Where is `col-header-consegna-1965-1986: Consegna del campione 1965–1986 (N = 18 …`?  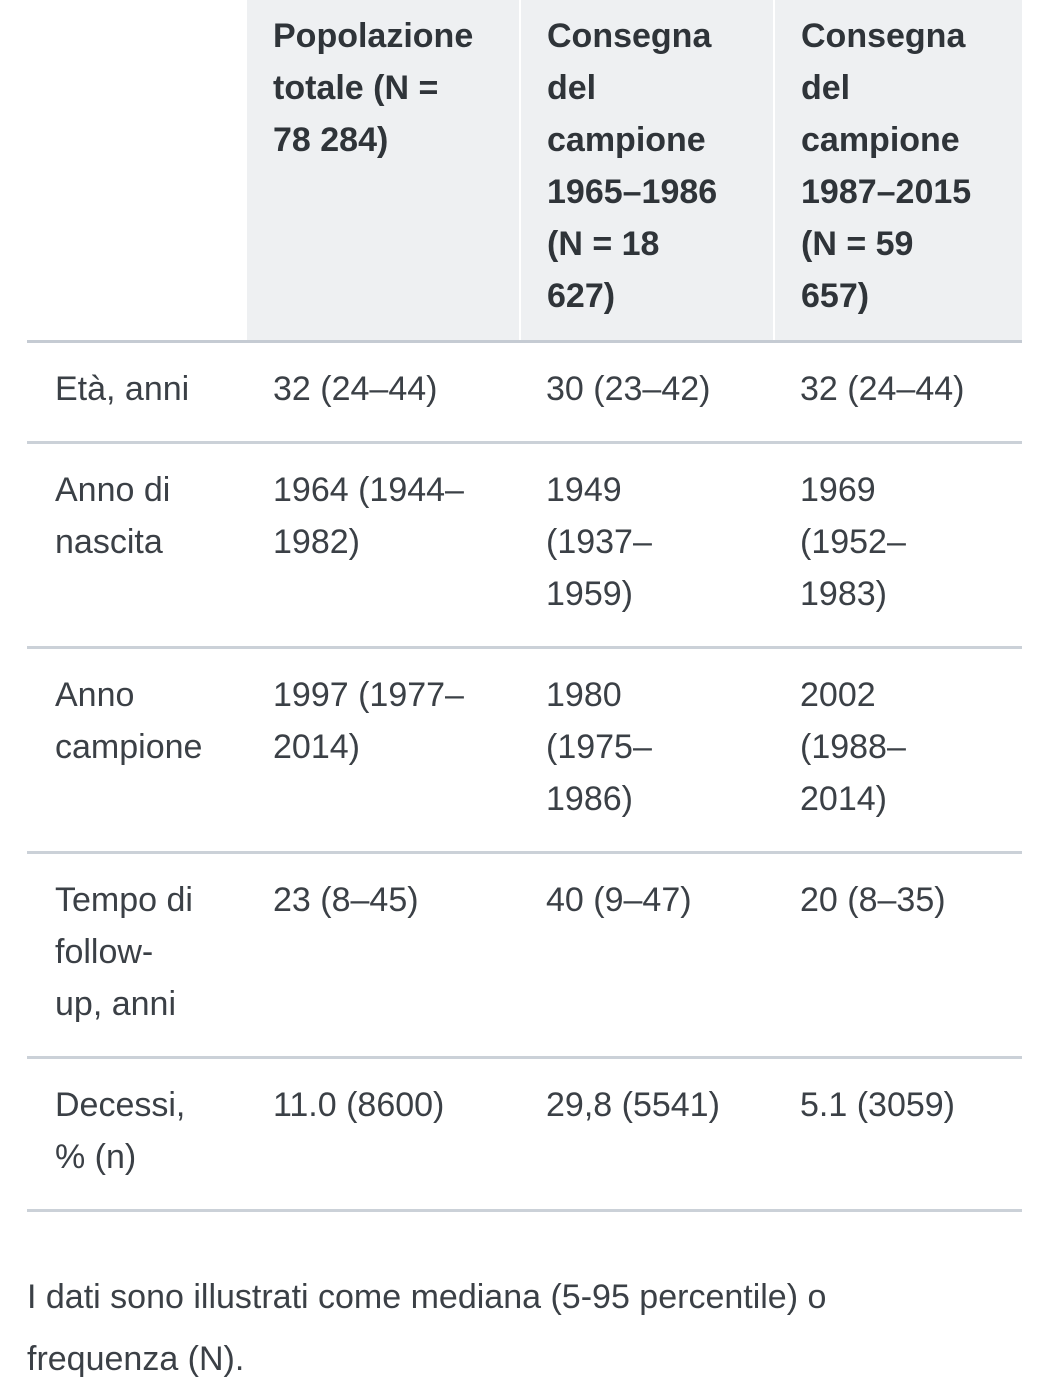 col-header-consegna-1965-1986: Consegna del campione 1965–1986 (N = 18 … is located at coordinates (646, 171).